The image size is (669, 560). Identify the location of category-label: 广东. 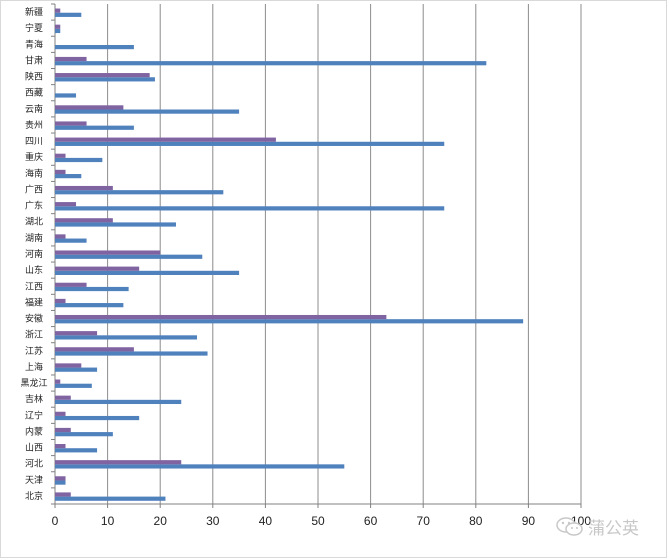
(34, 206).